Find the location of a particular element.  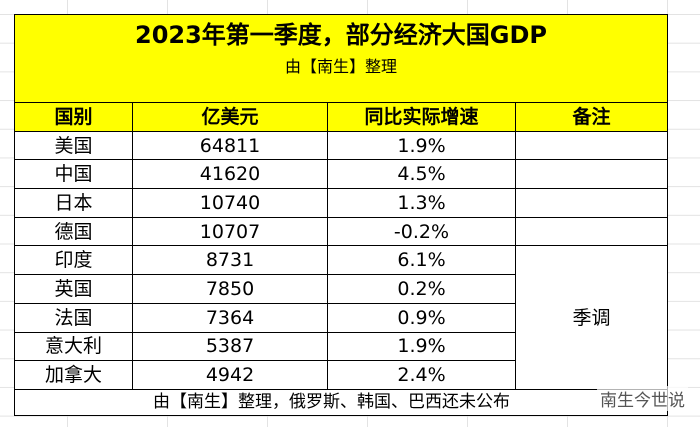

cell: 美国 is located at coordinates (73, 145).